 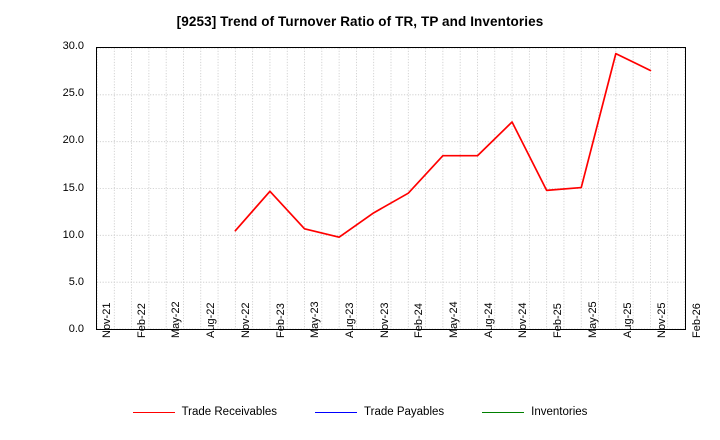 I want to click on legend-label: Trade Payables, so click(x=404, y=412).